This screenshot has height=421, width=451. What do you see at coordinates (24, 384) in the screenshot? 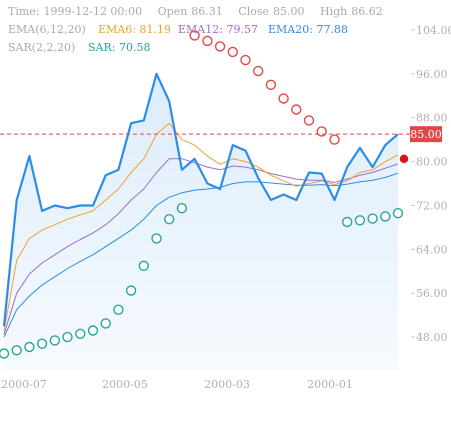
I see `x-tick-label: 2000-07` at bounding box center [24, 384].